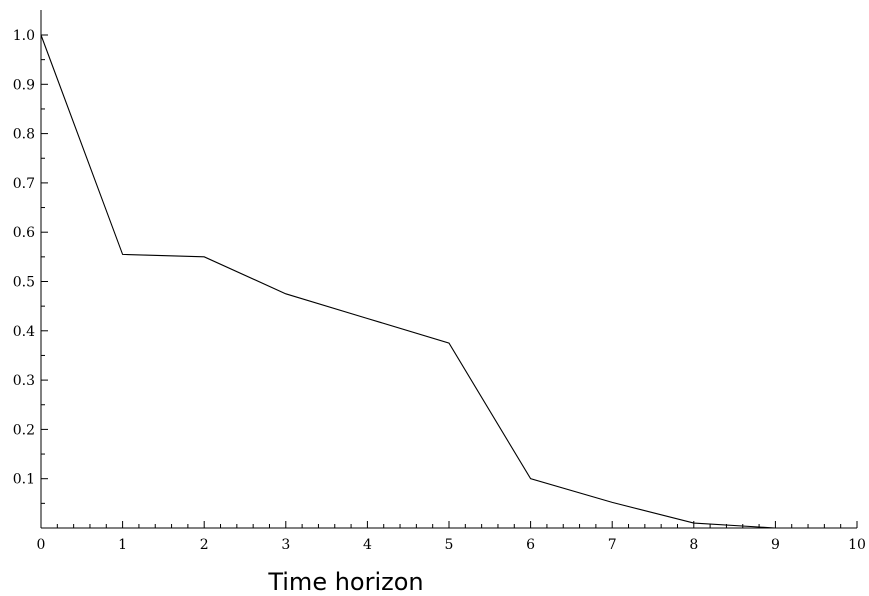  What do you see at coordinates (775, 545) in the screenshot?
I see `x-tick-label: 9` at bounding box center [775, 545].